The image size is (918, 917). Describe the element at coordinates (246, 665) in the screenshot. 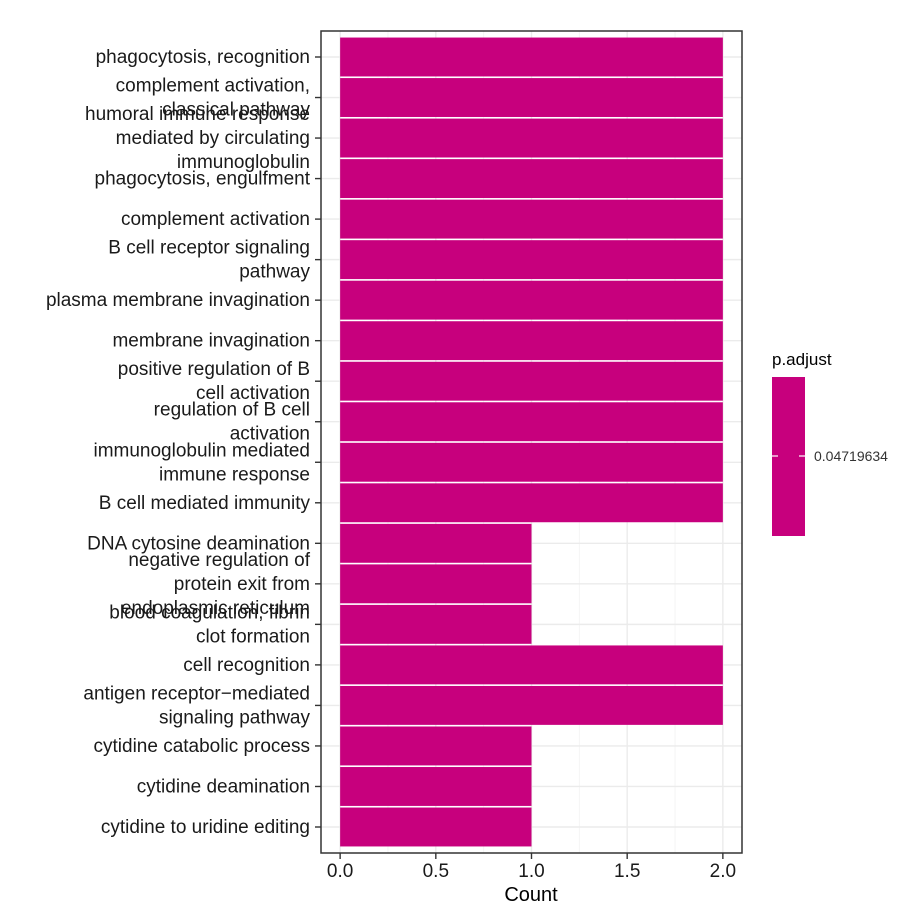

I see `category-label: cell recognition` at that location.